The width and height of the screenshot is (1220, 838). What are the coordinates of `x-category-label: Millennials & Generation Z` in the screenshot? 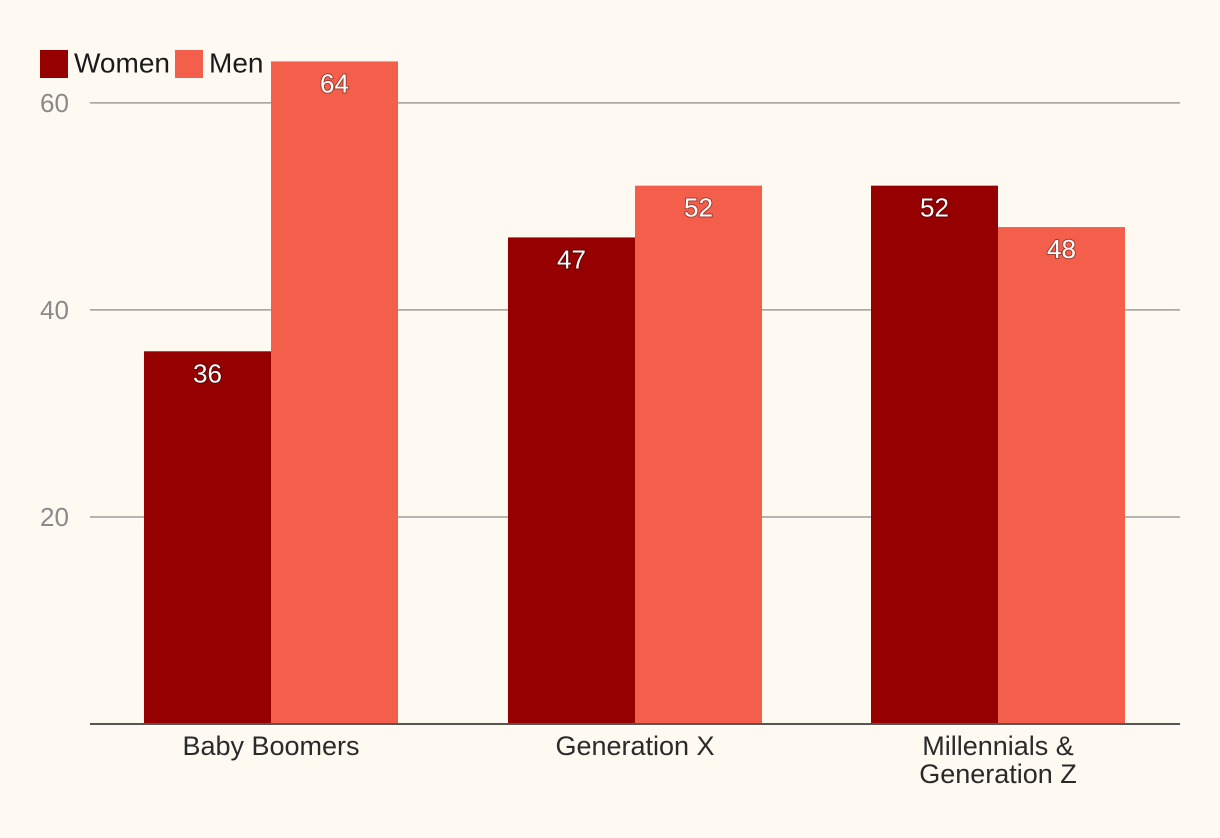 It's located at (998, 760).